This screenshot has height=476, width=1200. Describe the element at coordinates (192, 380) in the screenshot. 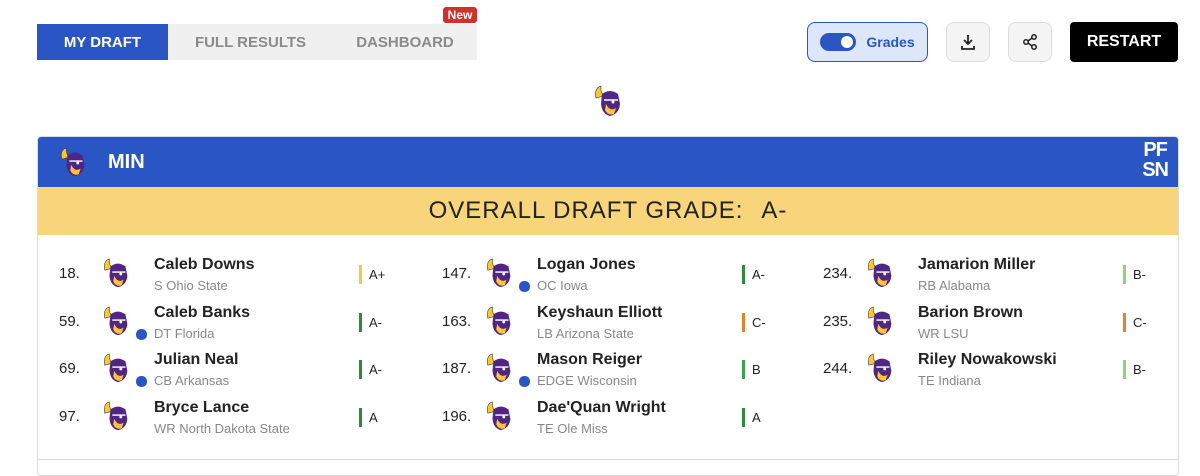

I see `player-detail: CB Arkansas` at that location.